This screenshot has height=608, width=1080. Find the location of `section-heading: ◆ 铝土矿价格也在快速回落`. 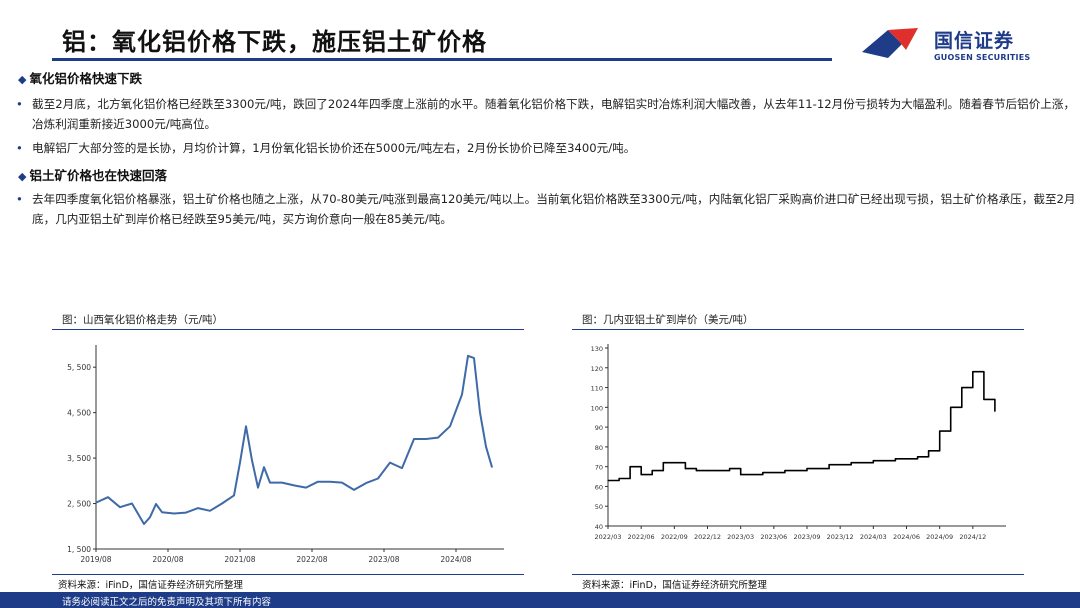

section-heading: ◆ 铝土矿价格也在快速回落 is located at coordinates (92, 174).